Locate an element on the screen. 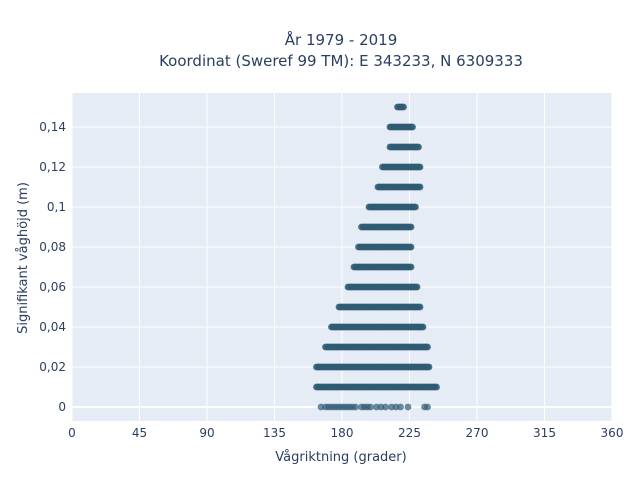  y-axis-ticks: 0 0,02 0,04 0,06 0,08 0,1 0,12 0,14 is located at coordinates (52, 267).